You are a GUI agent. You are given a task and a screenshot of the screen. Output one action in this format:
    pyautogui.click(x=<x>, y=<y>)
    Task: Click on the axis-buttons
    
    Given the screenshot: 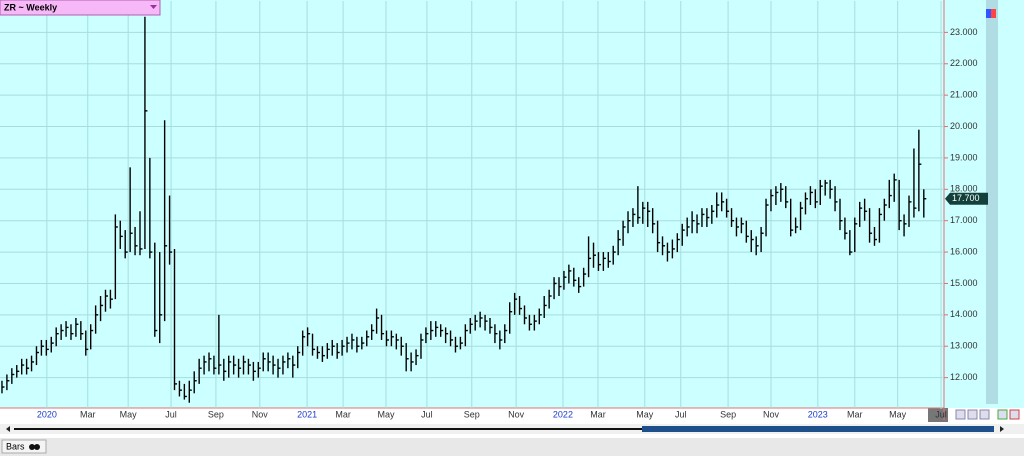 What is the action you would take?
    pyautogui.click(x=987, y=414)
    